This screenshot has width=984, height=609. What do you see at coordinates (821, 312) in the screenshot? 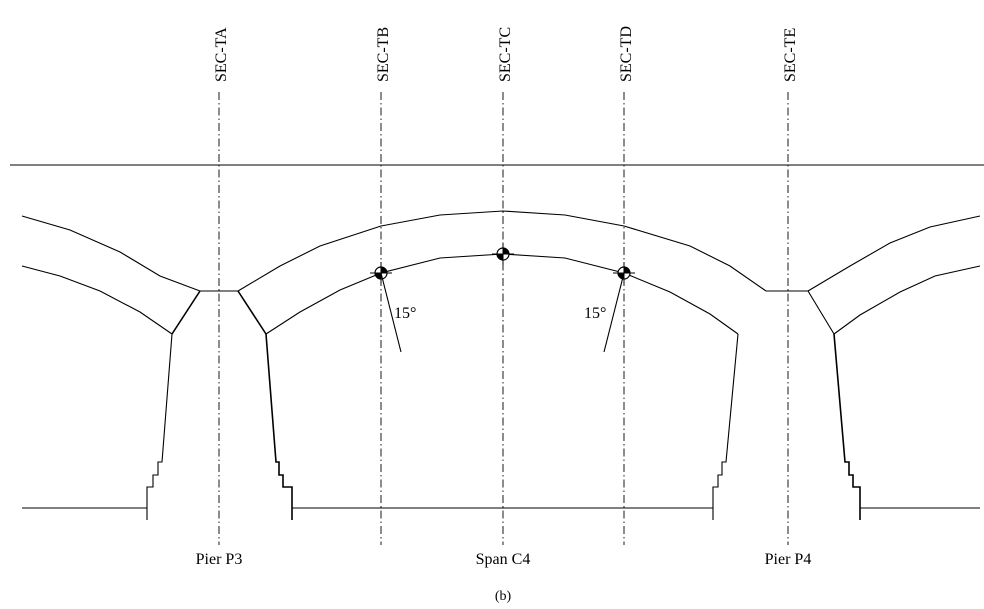
I see `right-arch-springing` at bounding box center [821, 312].